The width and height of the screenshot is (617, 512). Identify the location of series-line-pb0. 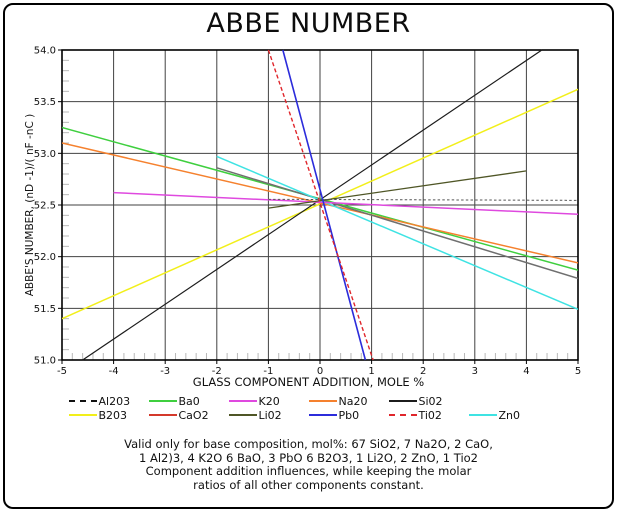
(324, 205).